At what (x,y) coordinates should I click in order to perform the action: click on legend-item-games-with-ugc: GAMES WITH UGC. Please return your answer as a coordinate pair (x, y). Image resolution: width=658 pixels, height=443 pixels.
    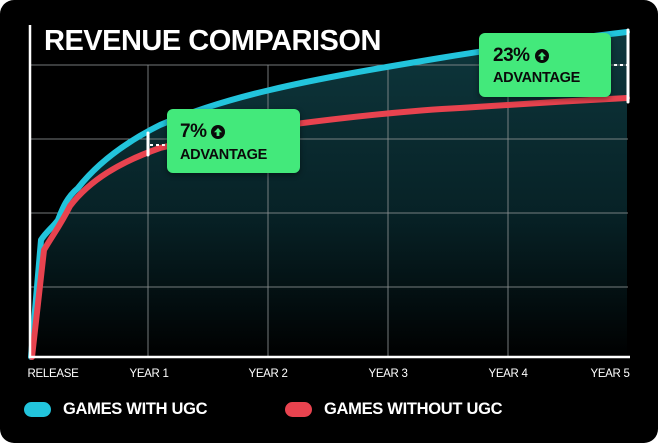
    Looking at the image, I should click on (116, 409).